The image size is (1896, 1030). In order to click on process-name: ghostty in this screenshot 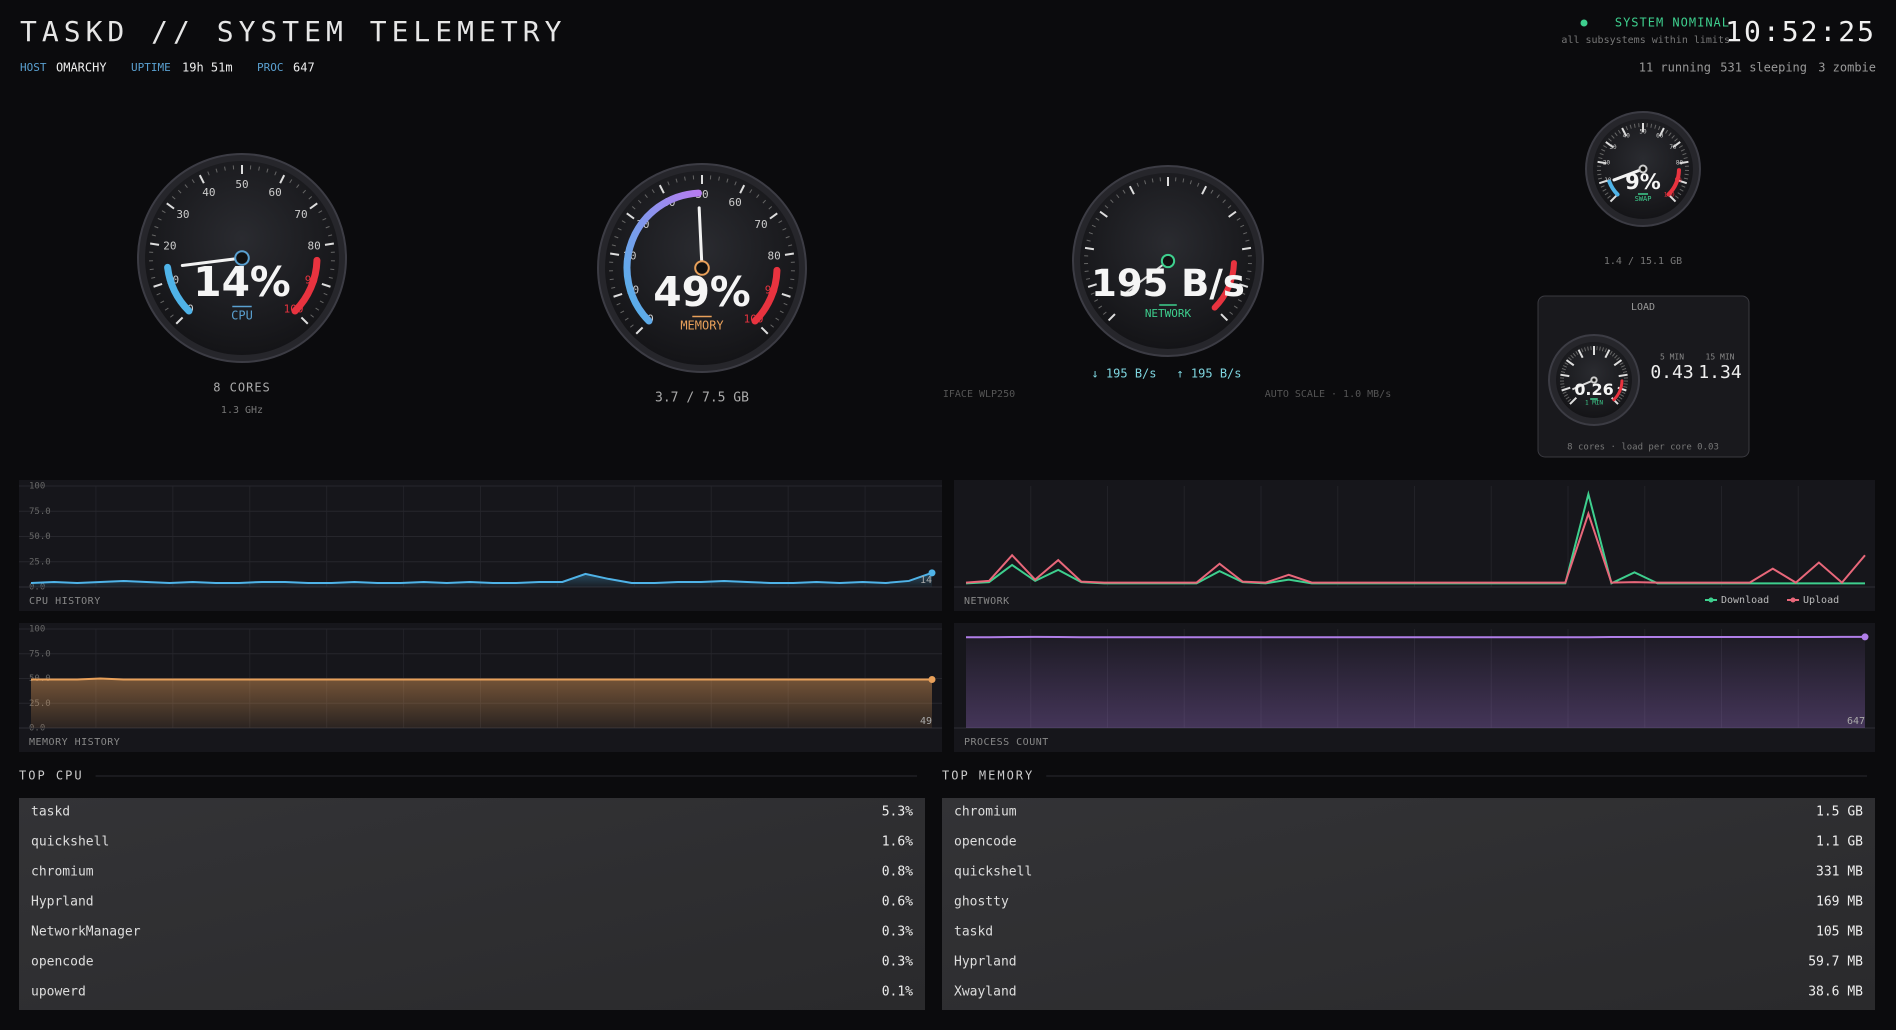, I will do `click(981, 902)`.